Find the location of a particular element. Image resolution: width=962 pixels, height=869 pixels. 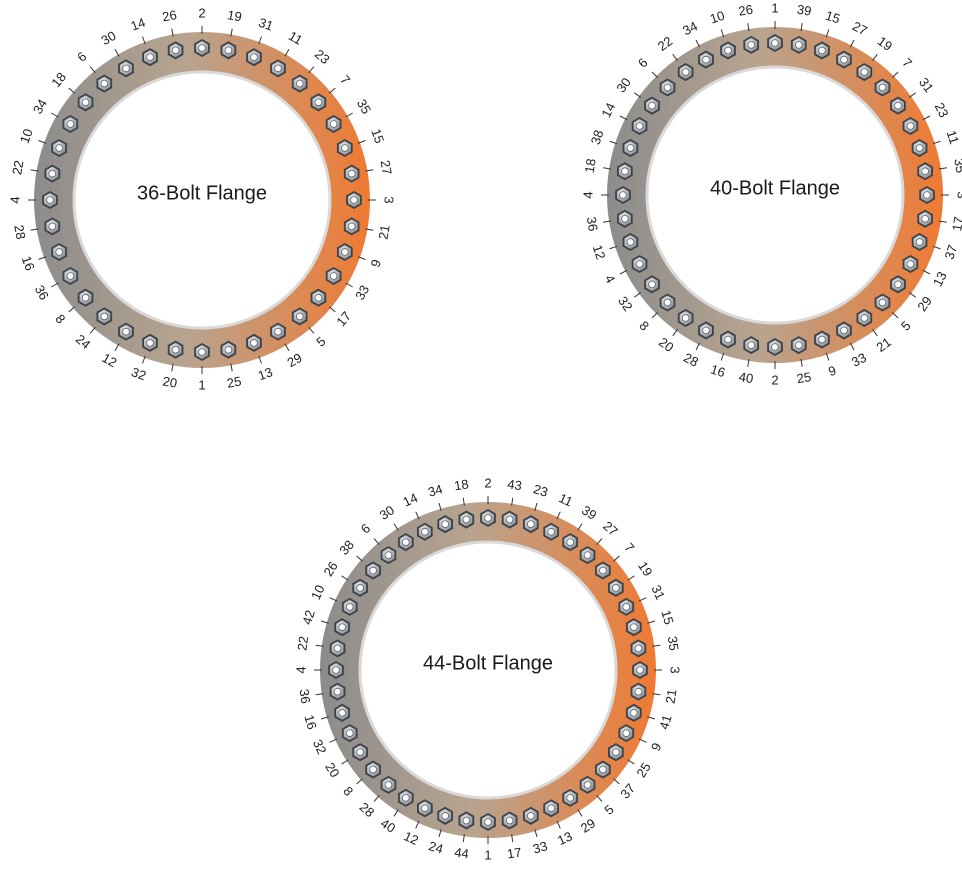

bolt-sequence-label: 38 is located at coordinates (597, 137).